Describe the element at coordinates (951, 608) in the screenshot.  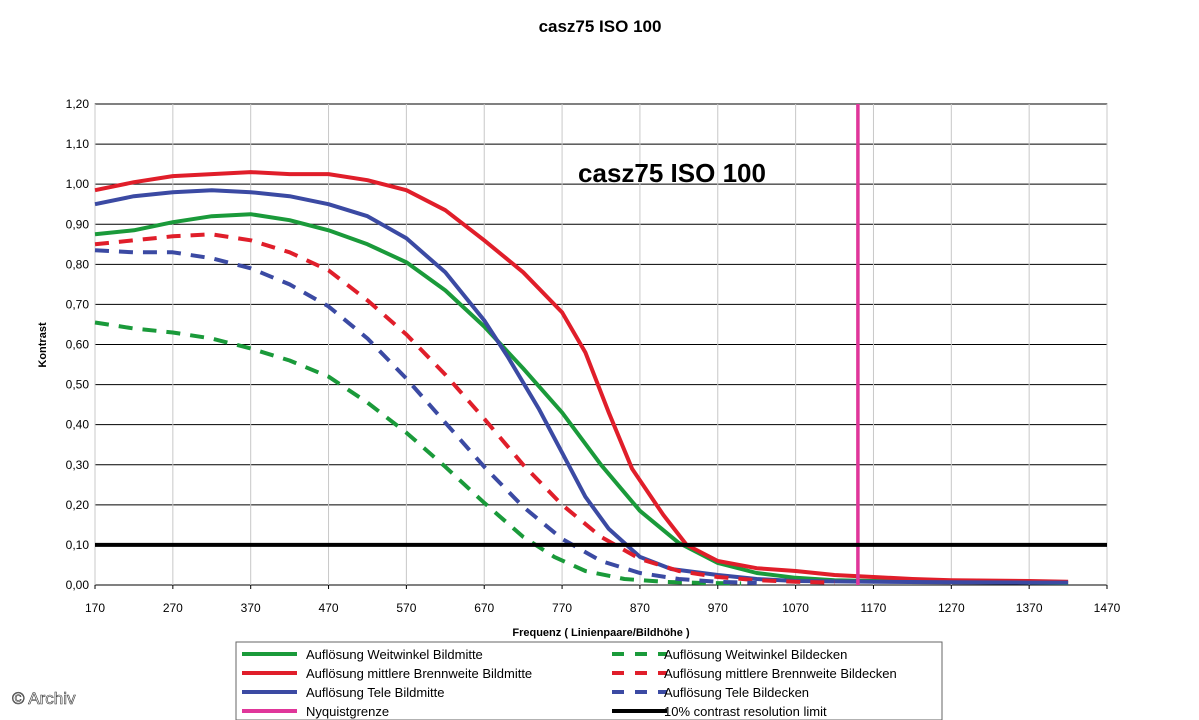
I see `x-tick-label: 1270` at that location.